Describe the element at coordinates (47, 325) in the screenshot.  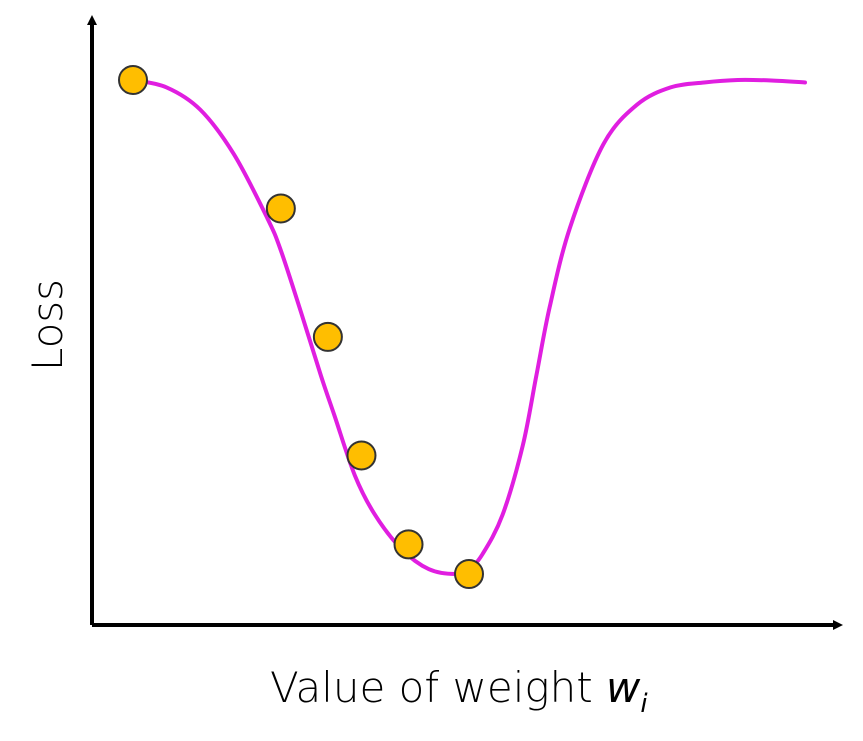
I see `y-axis-label: Loss` at that location.